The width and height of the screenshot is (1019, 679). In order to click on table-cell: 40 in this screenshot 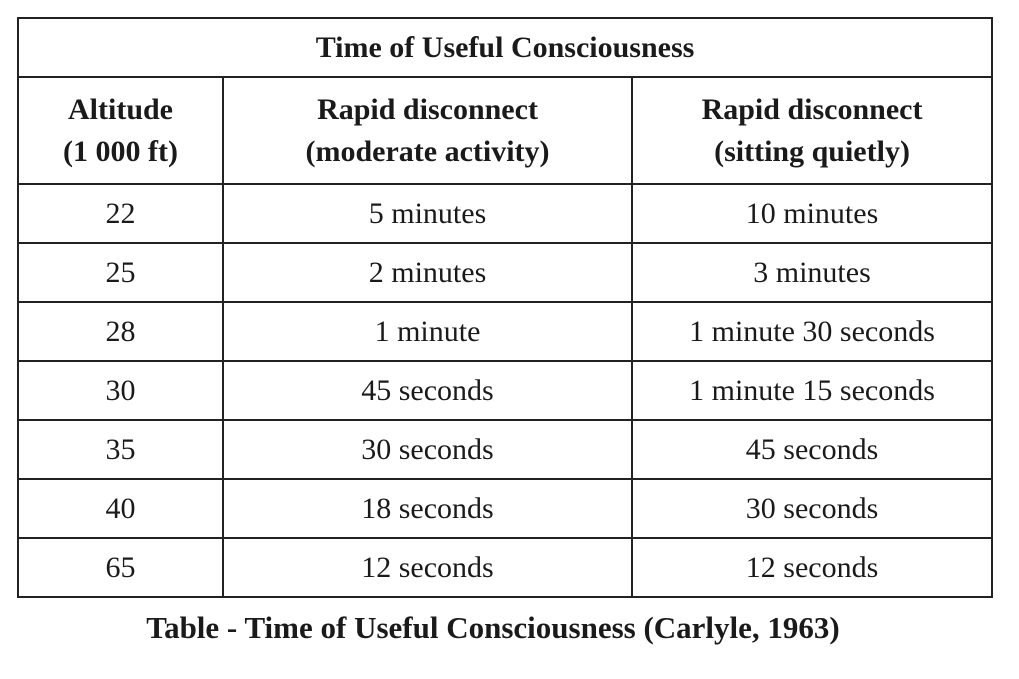, I will do `click(120, 508)`.